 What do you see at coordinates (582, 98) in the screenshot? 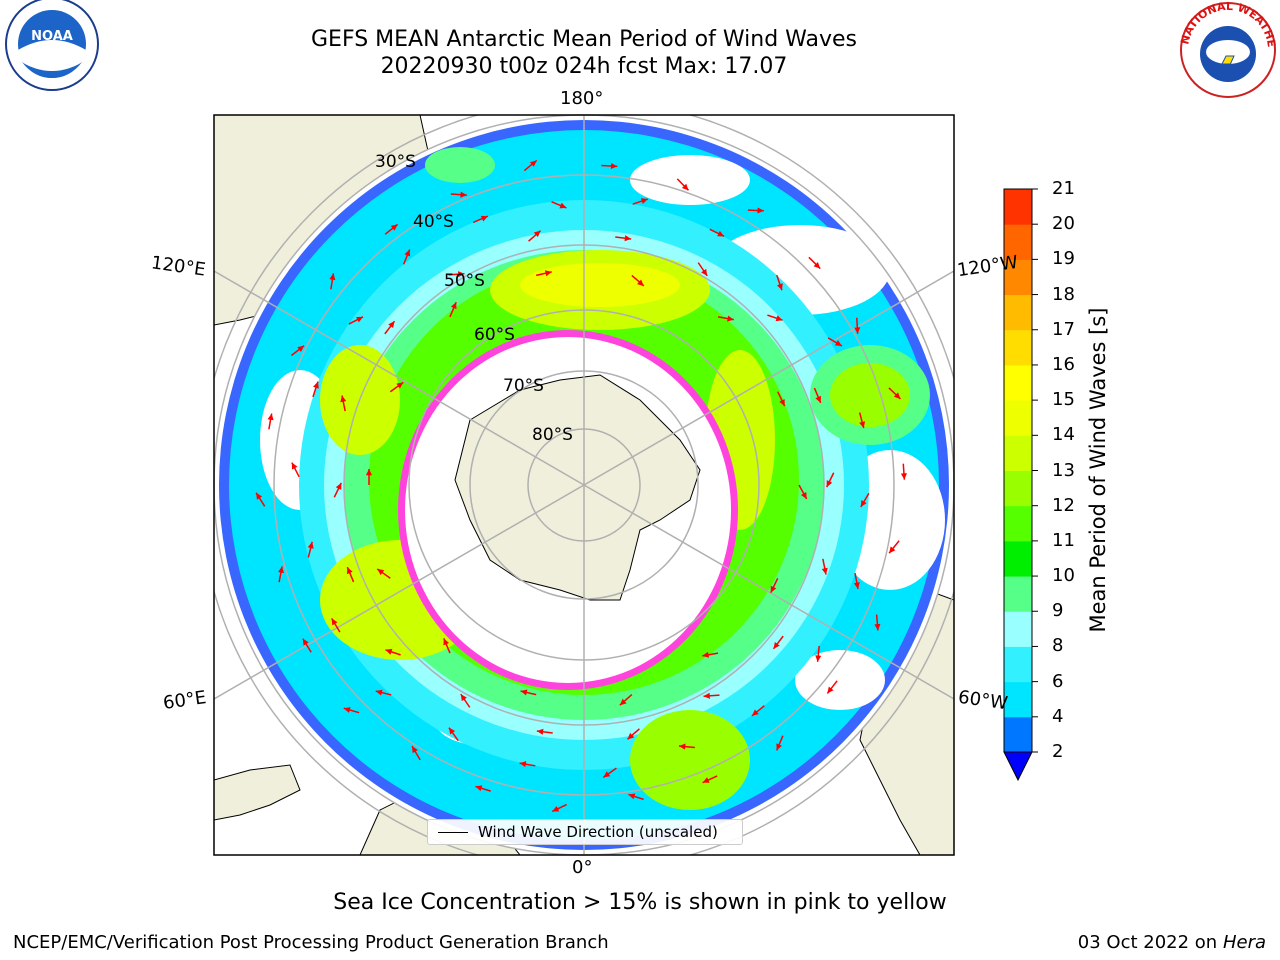
I see `lon-label-180: 180°` at bounding box center [582, 98].